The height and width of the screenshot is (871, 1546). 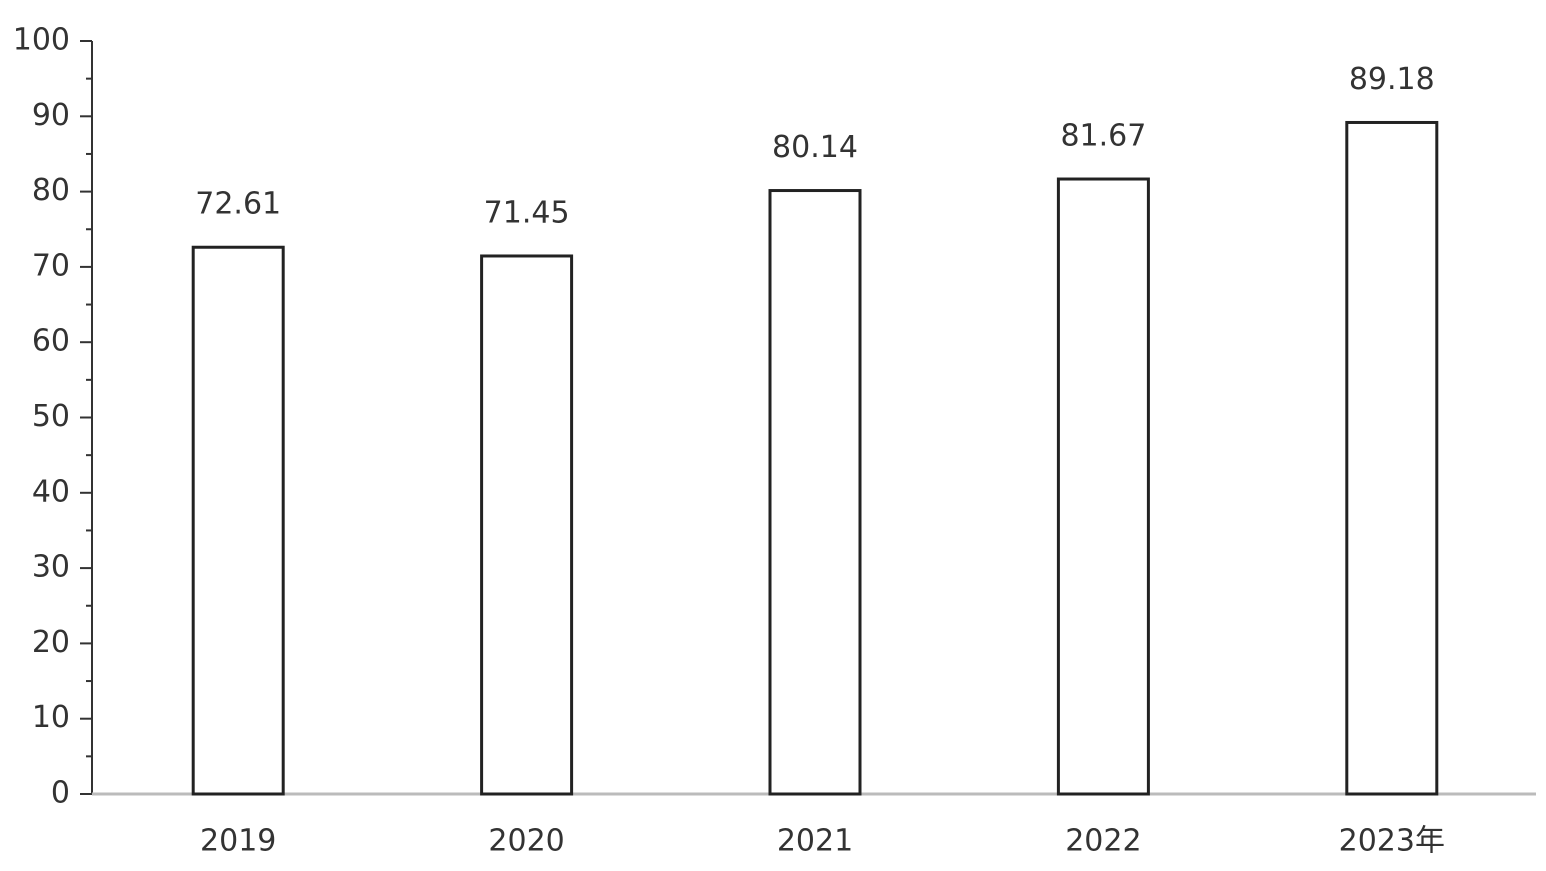 What do you see at coordinates (1103, 841) in the screenshot?
I see `x-tick-label: 2022` at bounding box center [1103, 841].